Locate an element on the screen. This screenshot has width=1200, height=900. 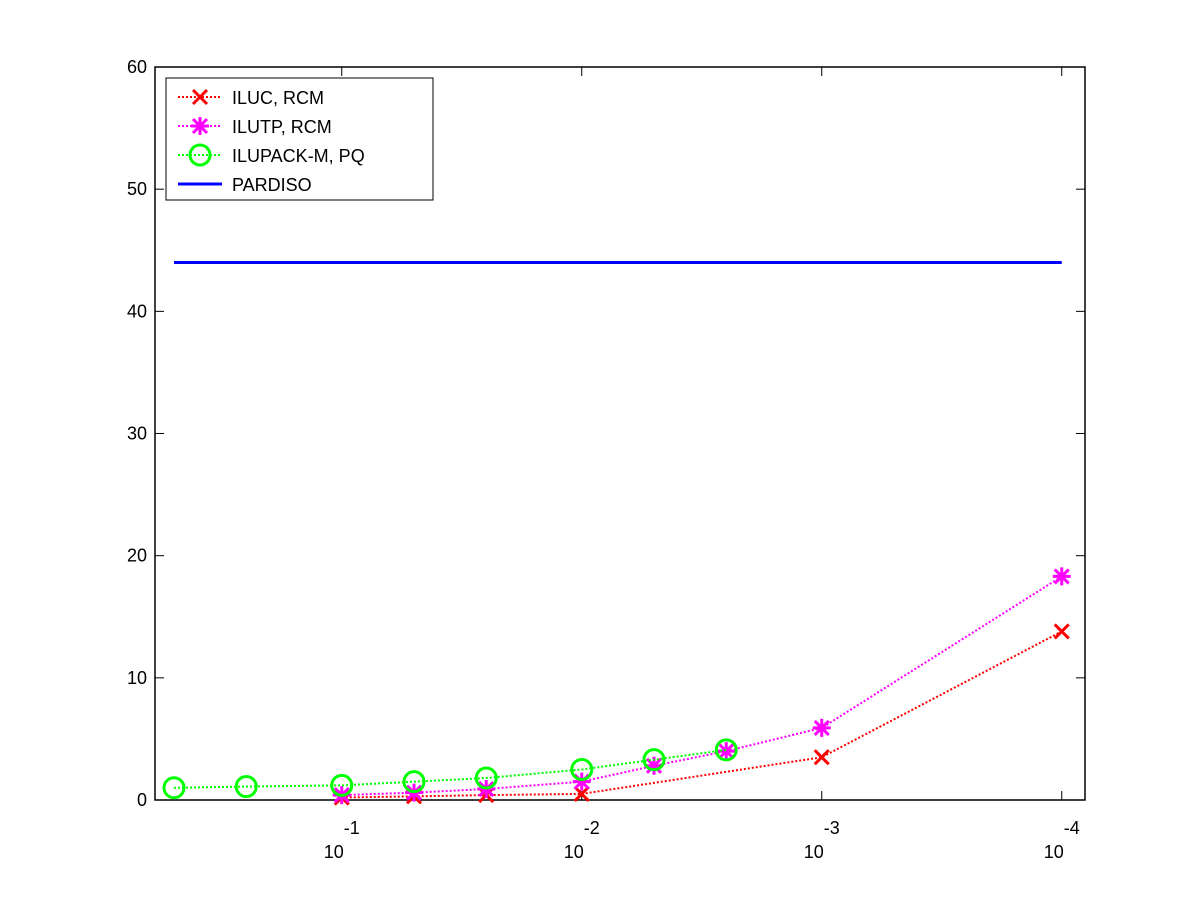
legend-label: ILUC, RCM is located at coordinates (278, 98).